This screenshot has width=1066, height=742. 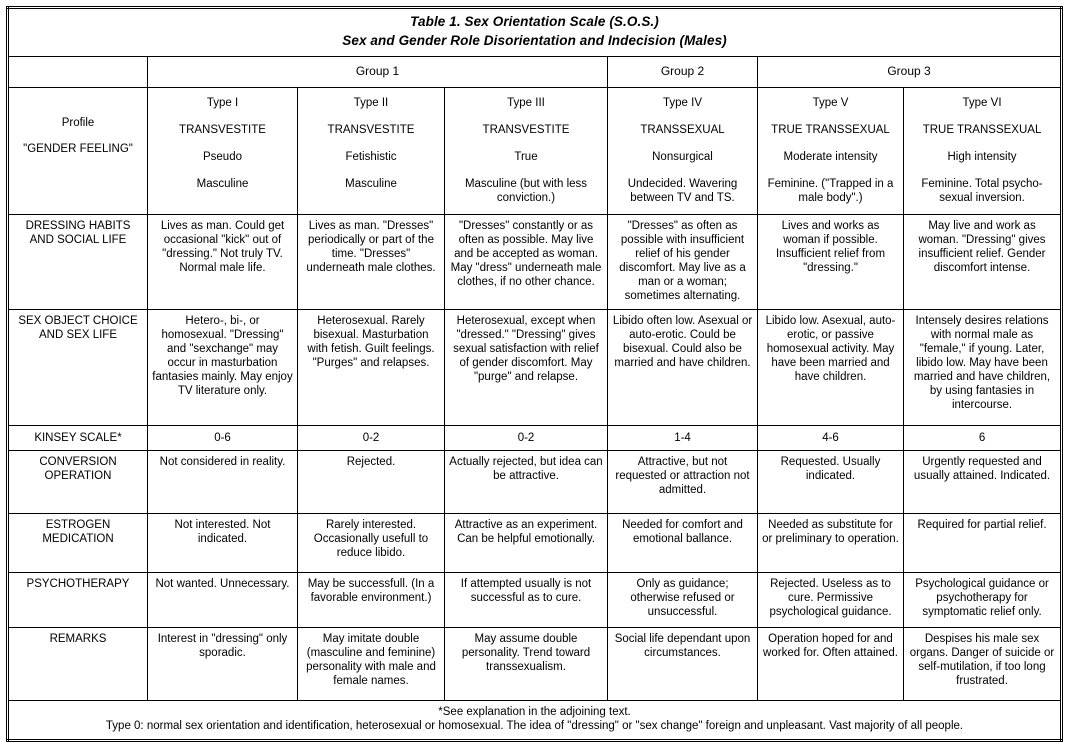 I want to click on row-label-psychotherapy: PSYCHOTHERAPY, so click(x=77, y=600).